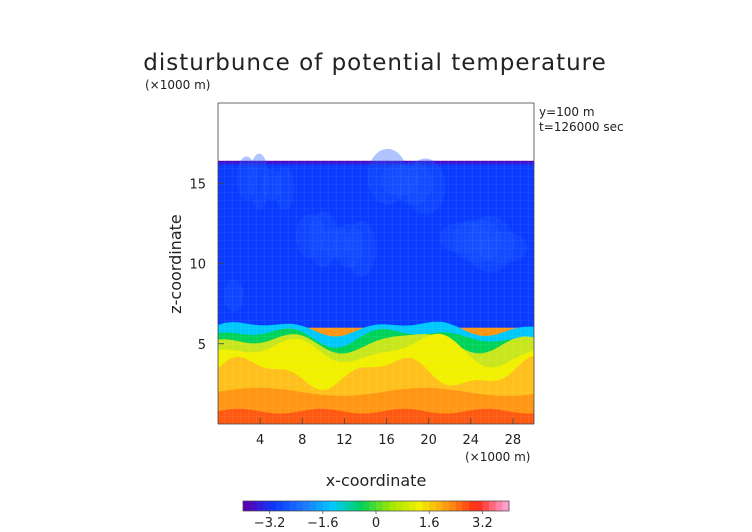  Describe the element at coordinates (202, 345) in the screenshot. I see `y-tick-label: 5` at that location.